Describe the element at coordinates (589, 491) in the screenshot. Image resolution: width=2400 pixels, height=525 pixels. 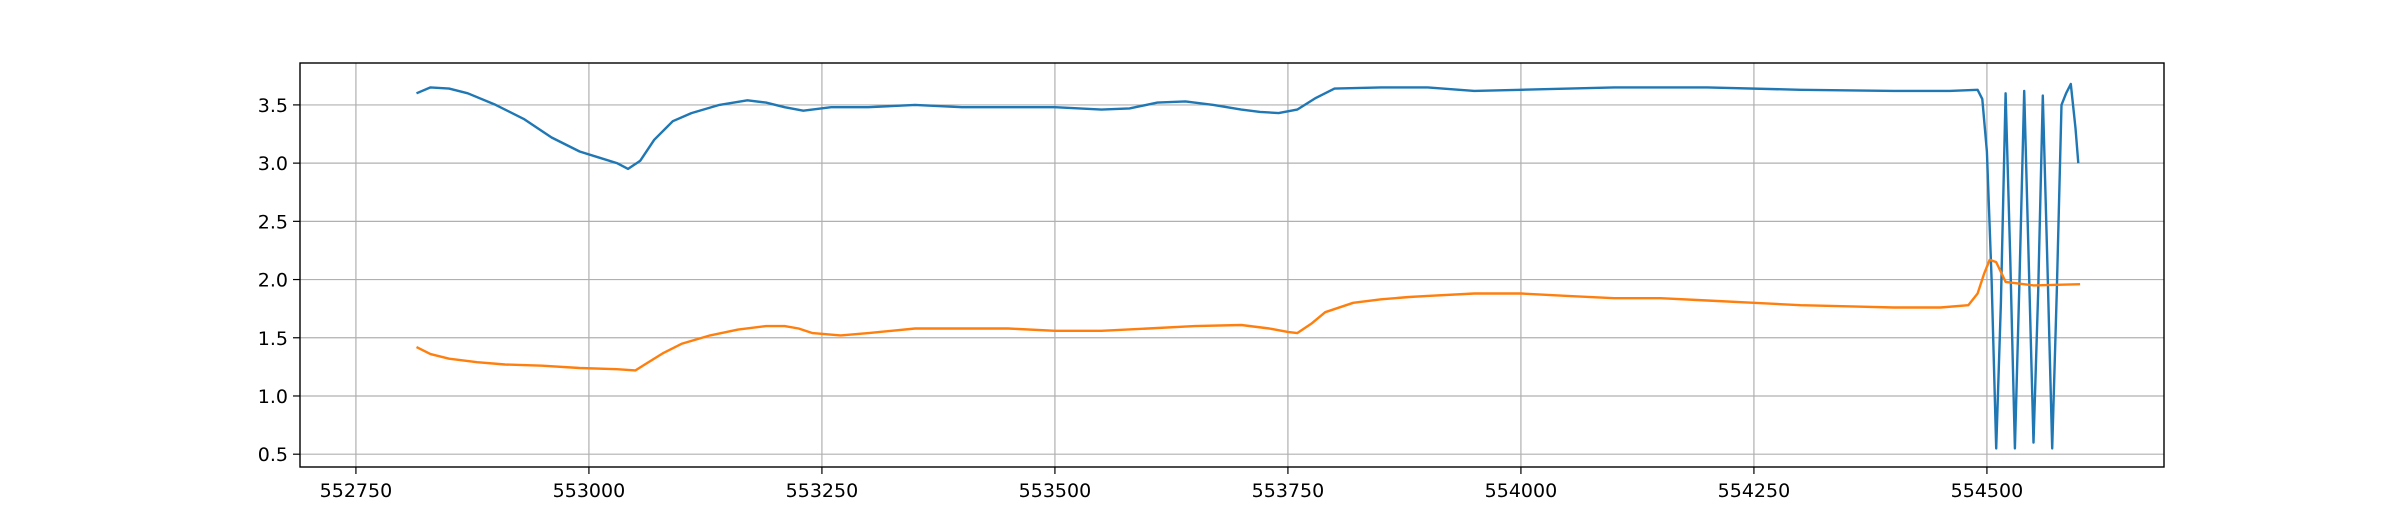
I see `x-tick-label: 553000` at that location.